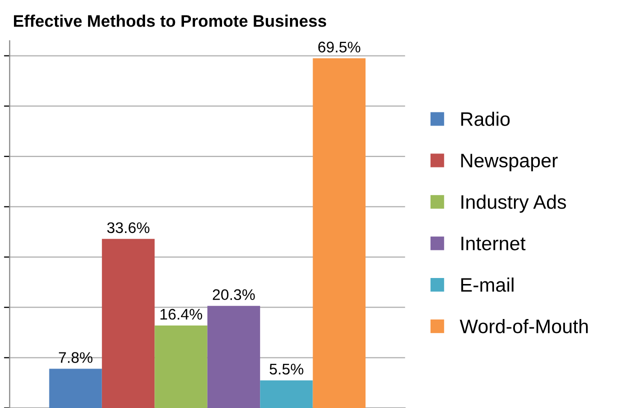 Image resolution: width=643 pixels, height=408 pixels. What do you see at coordinates (339, 47) in the screenshot?
I see `data-label: 69.5%` at bounding box center [339, 47].